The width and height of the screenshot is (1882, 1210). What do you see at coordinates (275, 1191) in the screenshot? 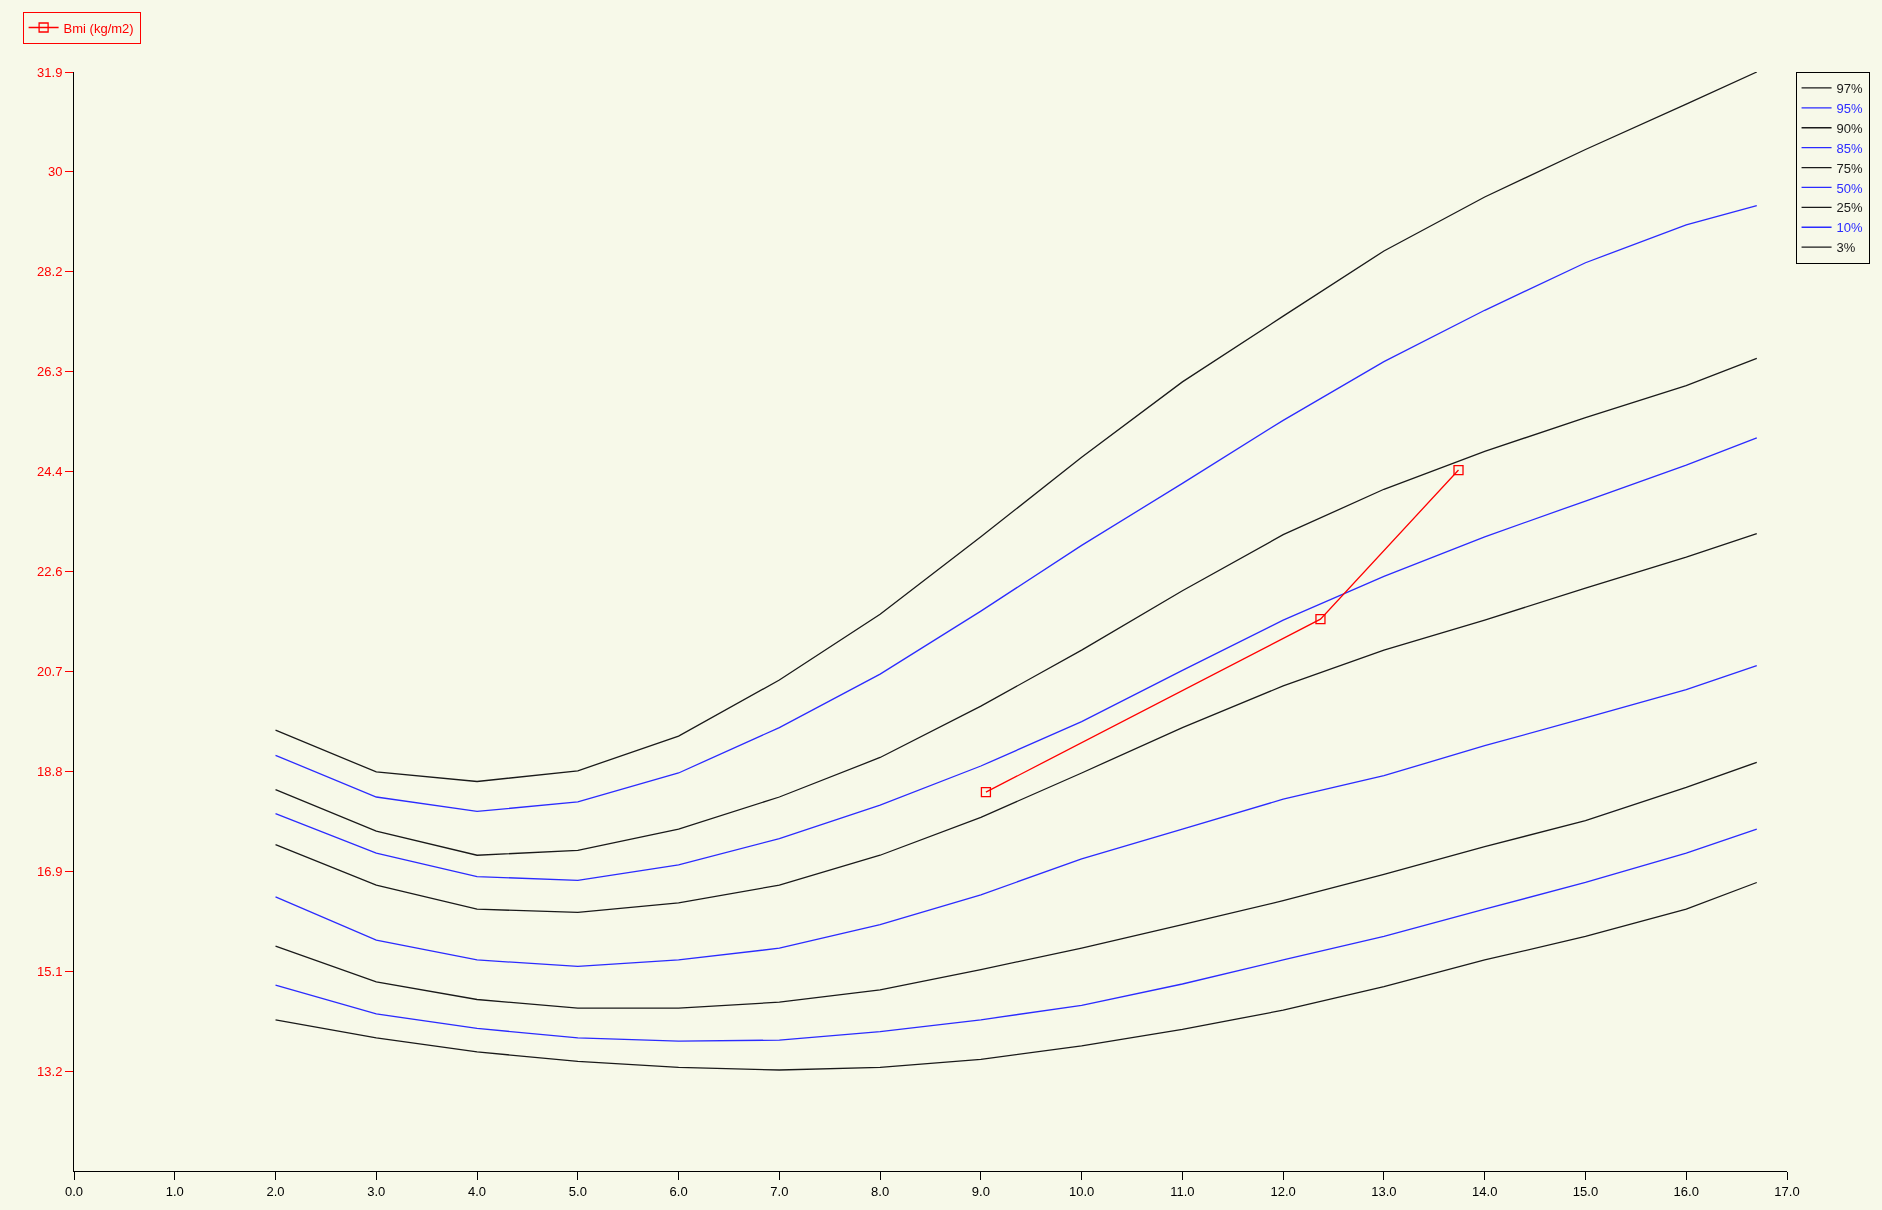
I see `x-tick-label: 2.0` at bounding box center [275, 1191].